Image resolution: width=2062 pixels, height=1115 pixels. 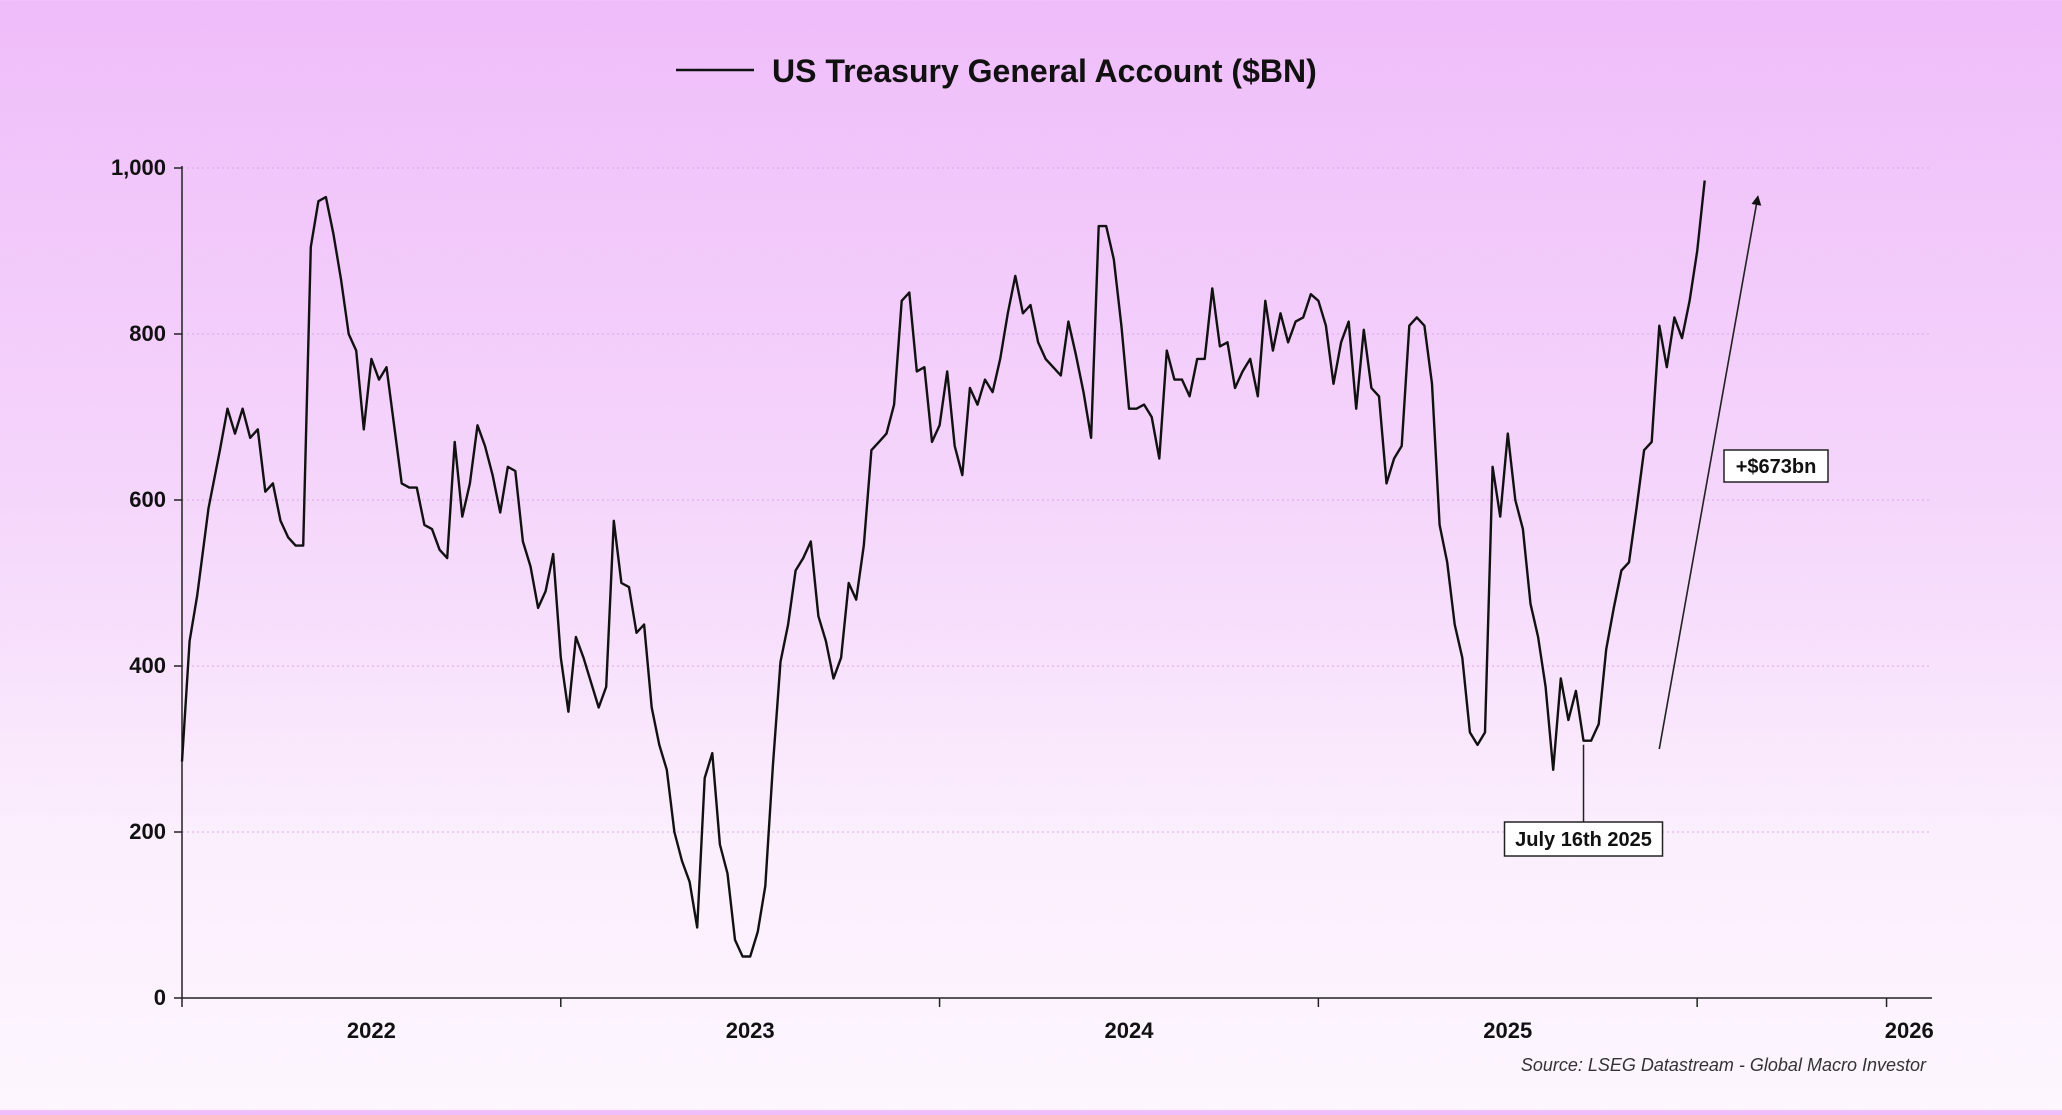 I want to click on growth-arrow, so click(x=1710, y=472).